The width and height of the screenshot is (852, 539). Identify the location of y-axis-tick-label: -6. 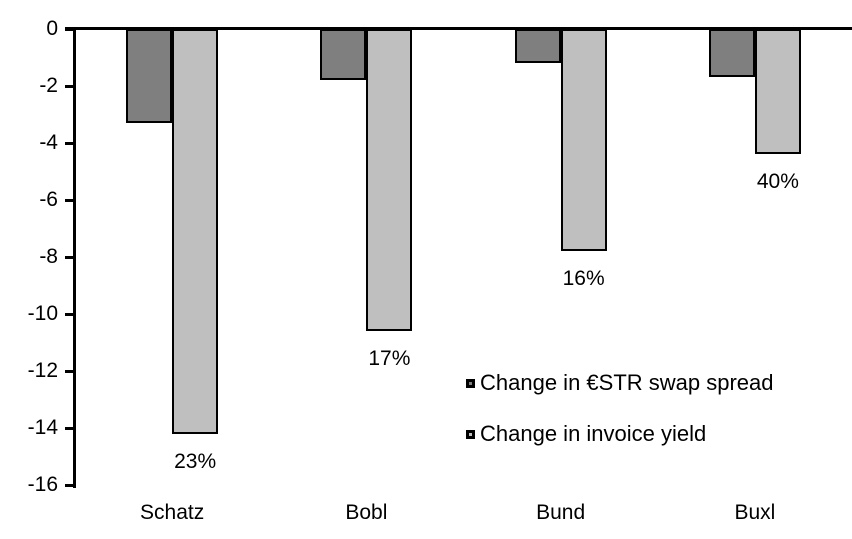
(48, 199).